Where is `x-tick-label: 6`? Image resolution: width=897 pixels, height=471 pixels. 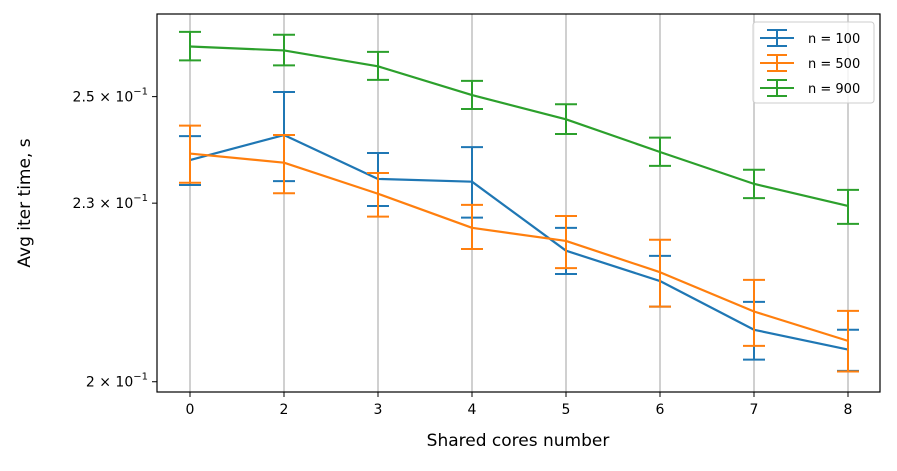
x-tick-label: 6 is located at coordinates (660, 410).